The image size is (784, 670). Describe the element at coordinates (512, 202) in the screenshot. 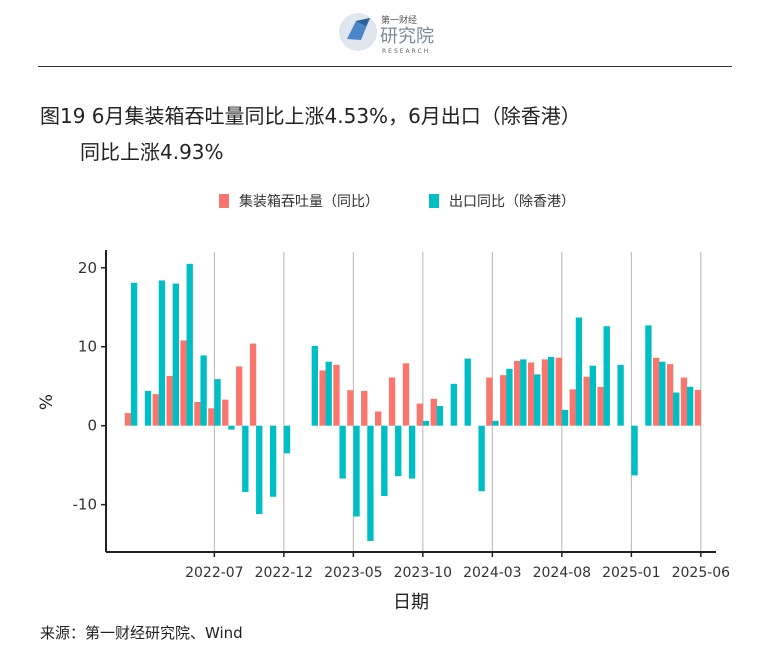

I see `legend-label-2: 出口同比（除香港）` at that location.